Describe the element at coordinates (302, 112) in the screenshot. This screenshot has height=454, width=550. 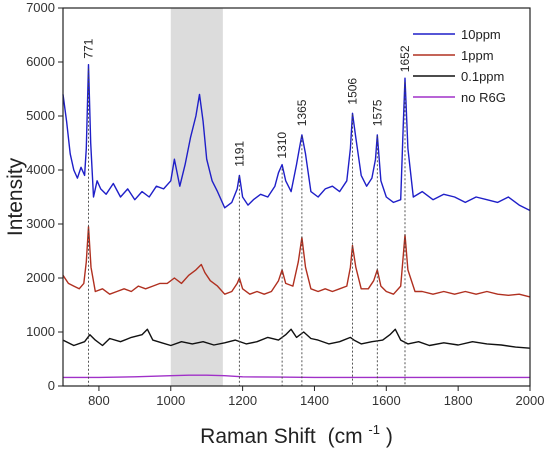
I see `peak-label-3: 1365` at that location.